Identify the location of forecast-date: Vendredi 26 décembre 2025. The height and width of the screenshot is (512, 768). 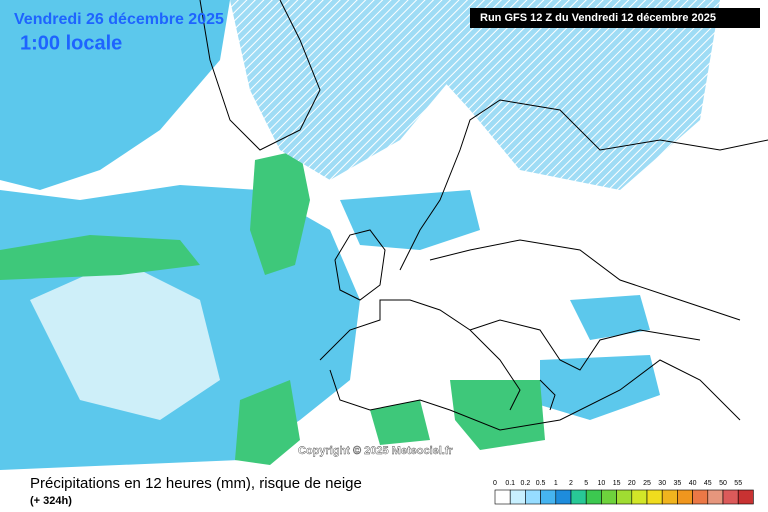
(119, 19).